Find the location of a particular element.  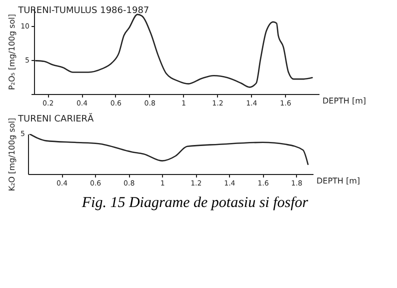

caption: Fig. 15 Diagrame de potasiu si fosfor is located at coordinates (195, 203).